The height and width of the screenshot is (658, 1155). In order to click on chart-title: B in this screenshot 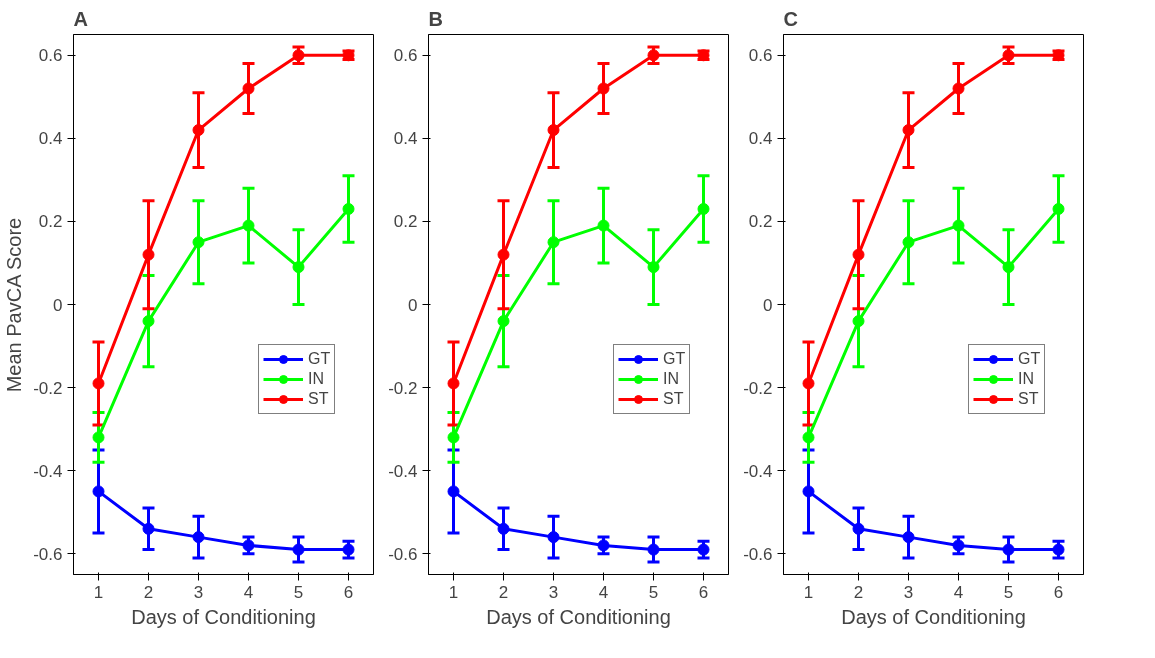, I will do `click(435, 18)`.